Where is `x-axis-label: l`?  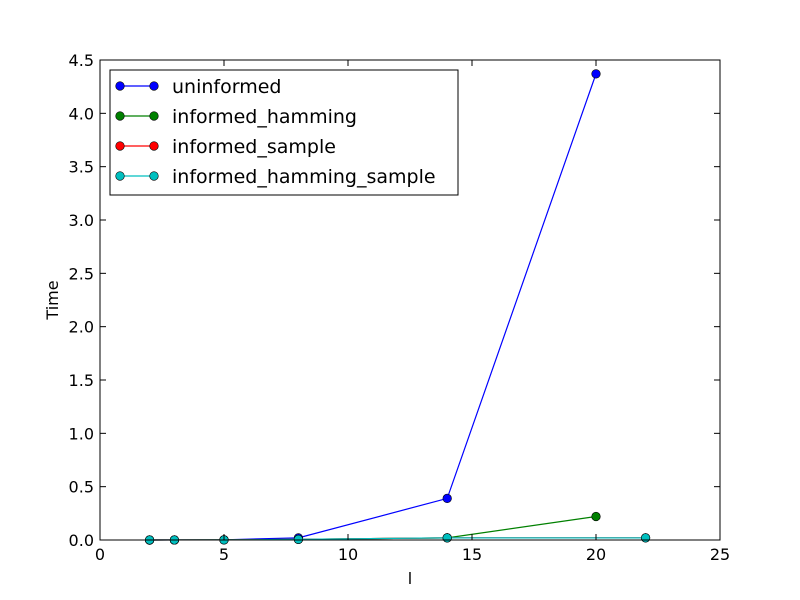 x-axis-label: l is located at coordinates (410, 578).